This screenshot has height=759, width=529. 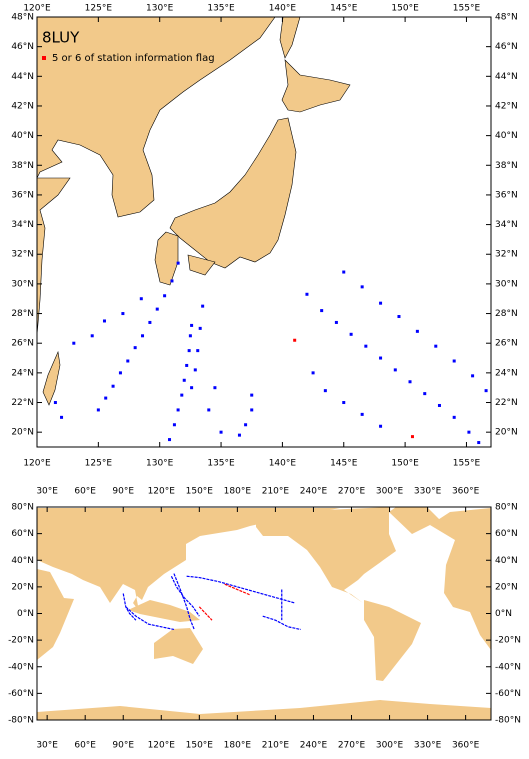 What do you see at coordinates (503, 614) in the screenshot?
I see `y-tick-label: 0°N` at bounding box center [503, 614].